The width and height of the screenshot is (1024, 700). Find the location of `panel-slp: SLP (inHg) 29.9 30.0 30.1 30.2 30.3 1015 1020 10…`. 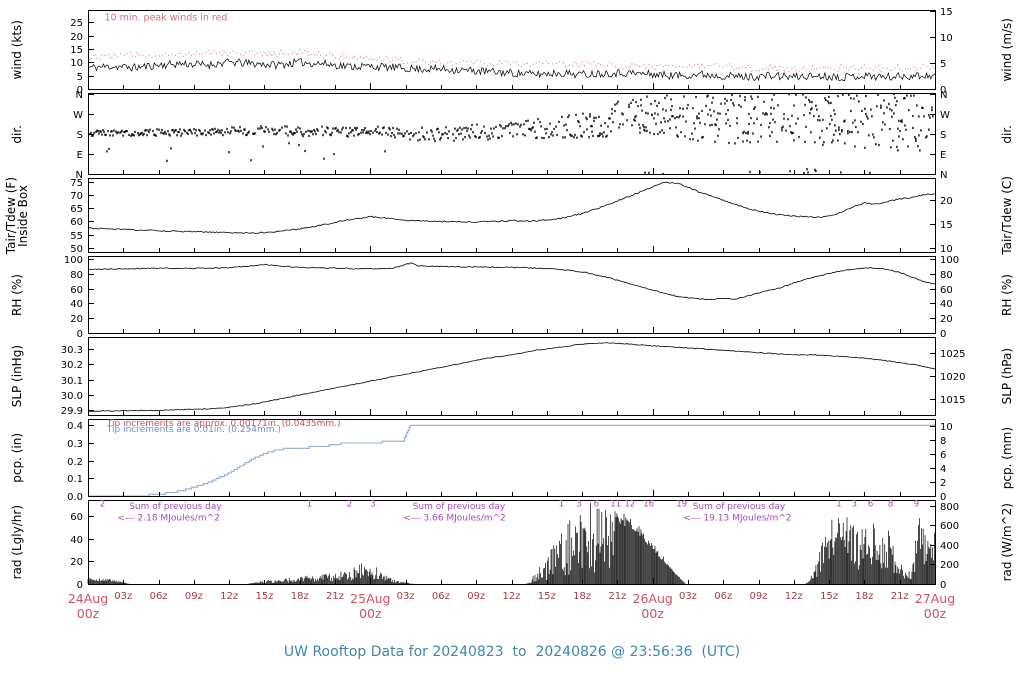

panel-slp: SLP (inHg) 29.9 30.0 30.1 30.2 30.3 1015 1020 10… is located at coordinates (512, 377).